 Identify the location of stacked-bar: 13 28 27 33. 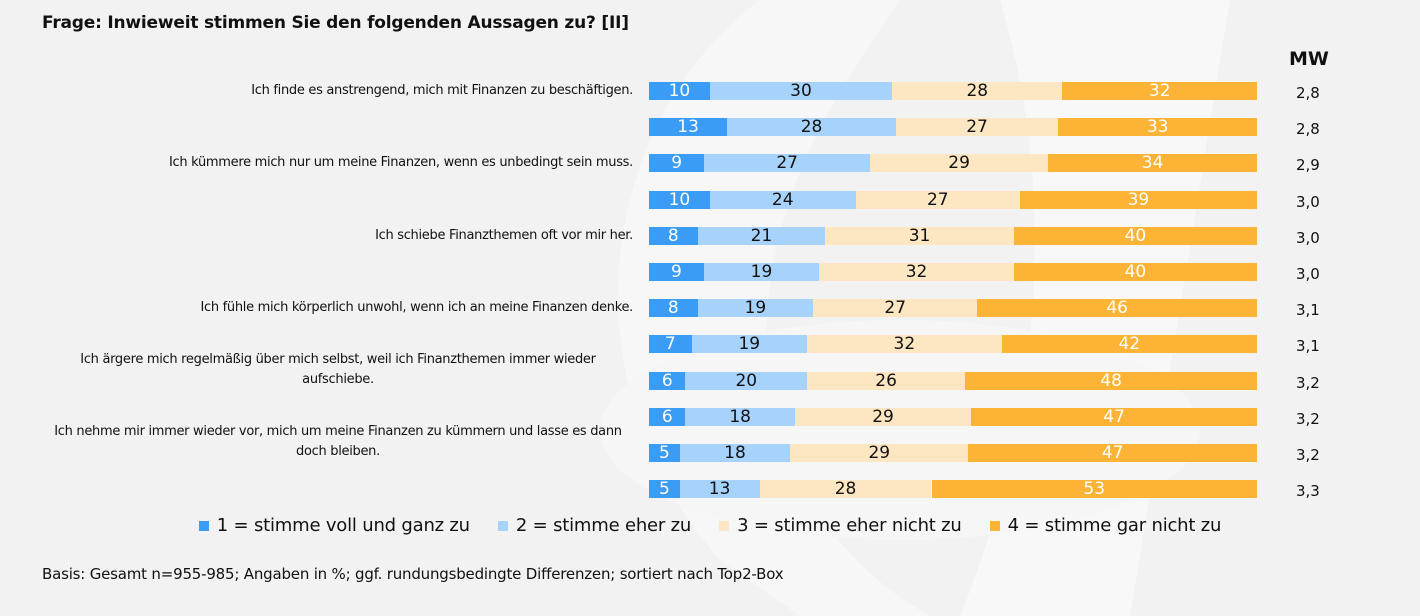
(953, 127).